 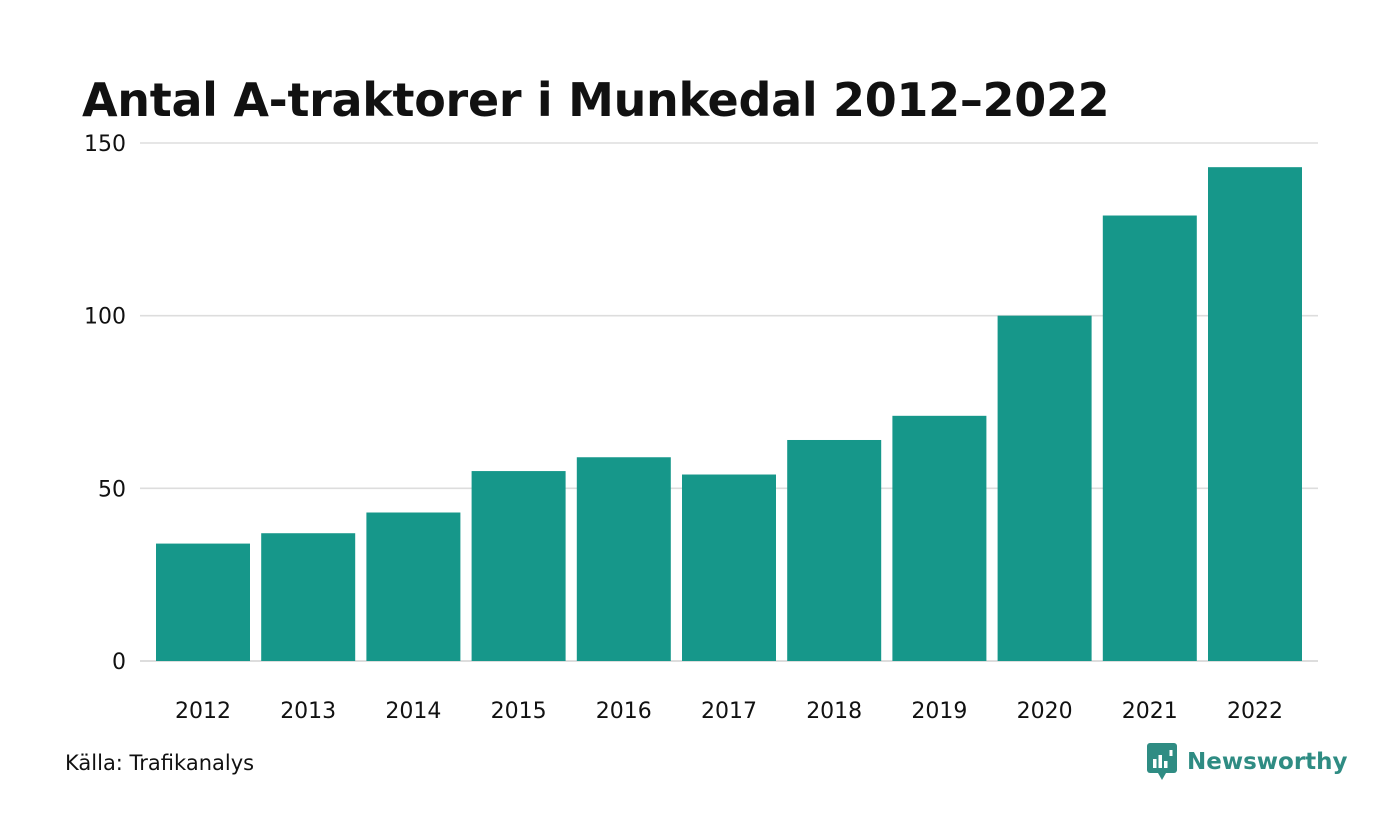 What do you see at coordinates (1267, 762) in the screenshot?
I see `brand-name: Newsworthy` at bounding box center [1267, 762].